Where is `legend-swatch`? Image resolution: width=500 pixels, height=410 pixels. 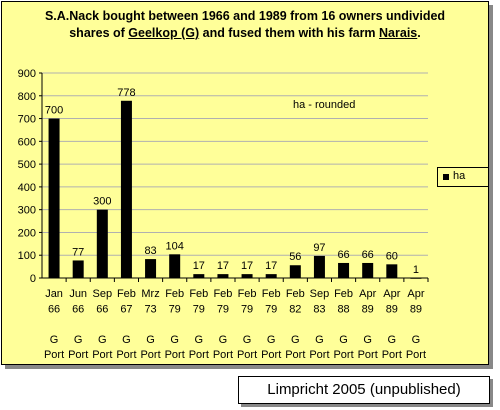 legend-swatch is located at coordinates (446, 177).